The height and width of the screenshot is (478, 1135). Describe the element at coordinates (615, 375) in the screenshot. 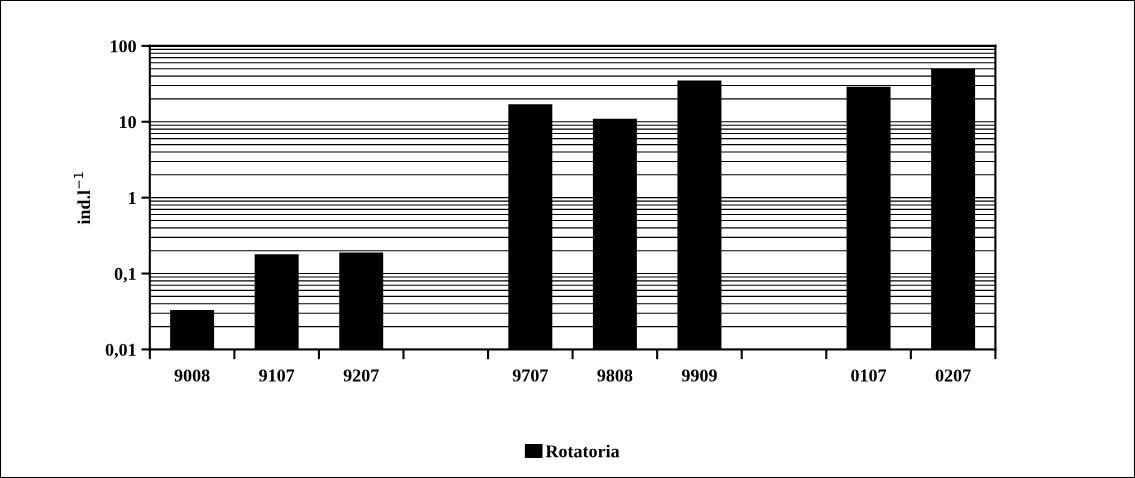

I see `x-tick-label: 9808` at that location.